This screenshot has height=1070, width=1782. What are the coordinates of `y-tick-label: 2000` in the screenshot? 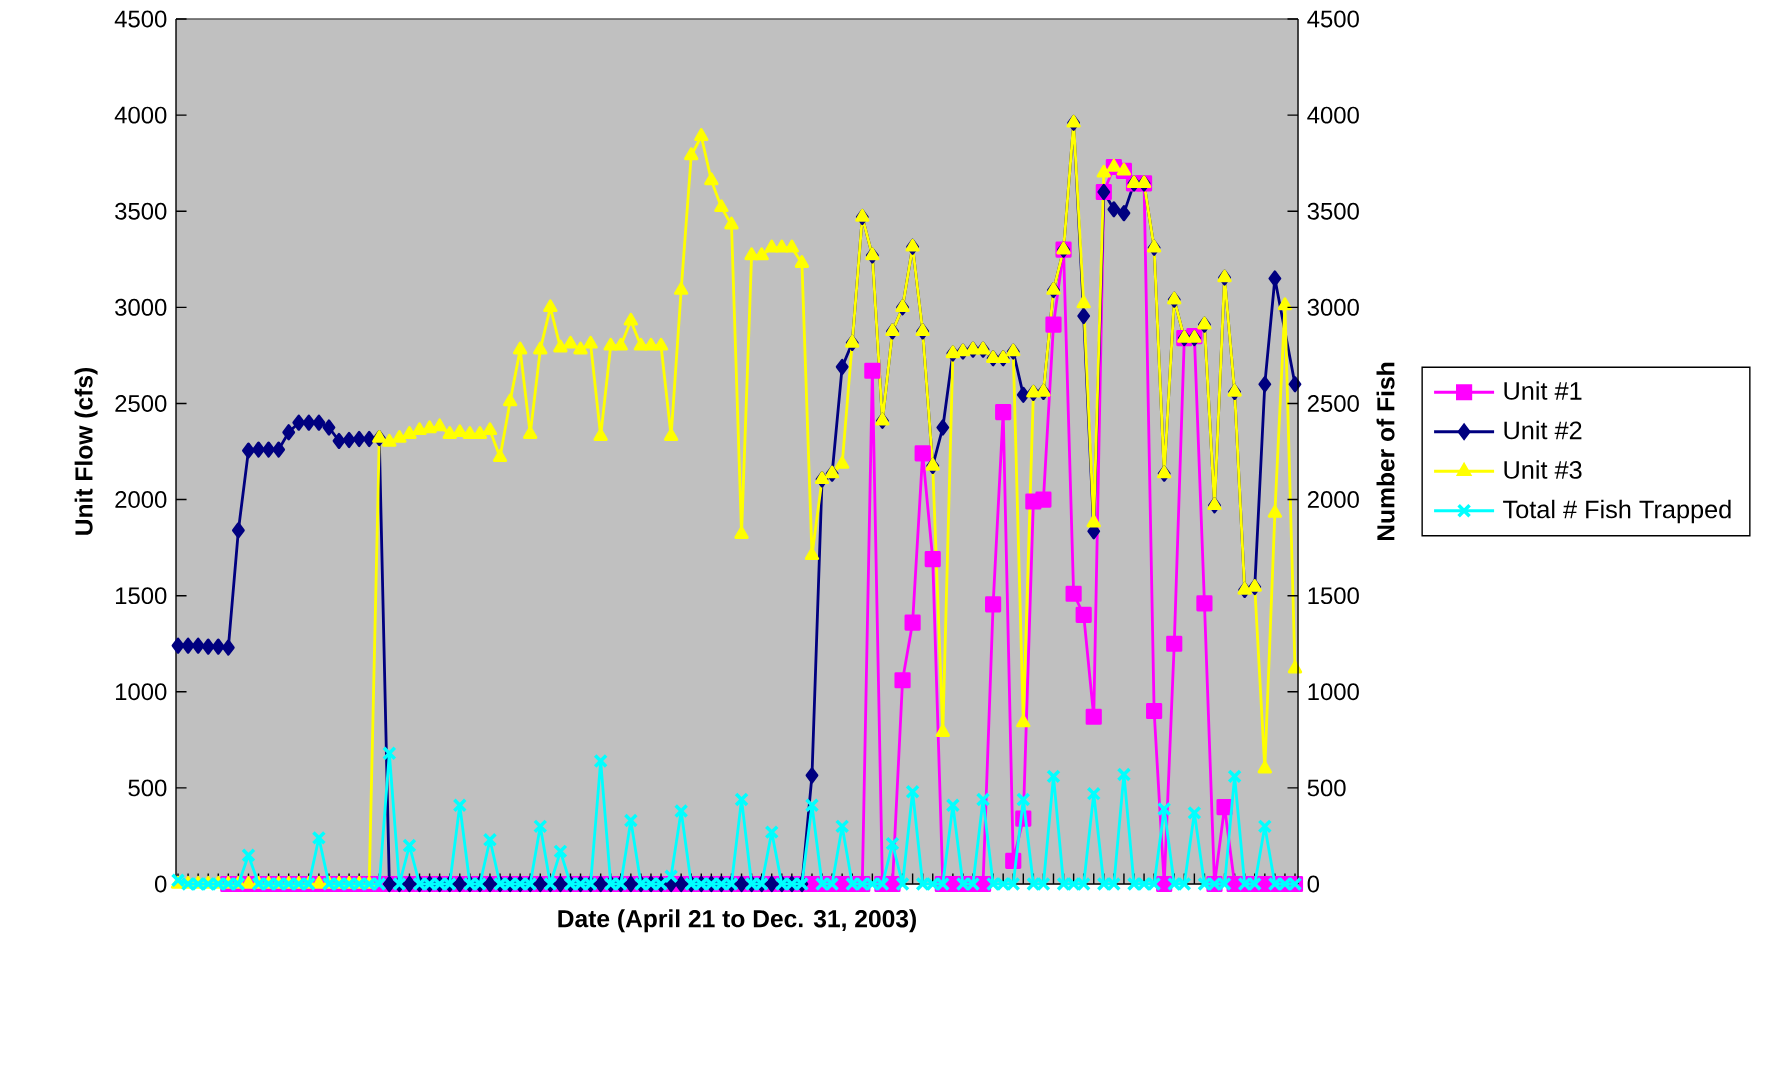 It's located at (141, 500).